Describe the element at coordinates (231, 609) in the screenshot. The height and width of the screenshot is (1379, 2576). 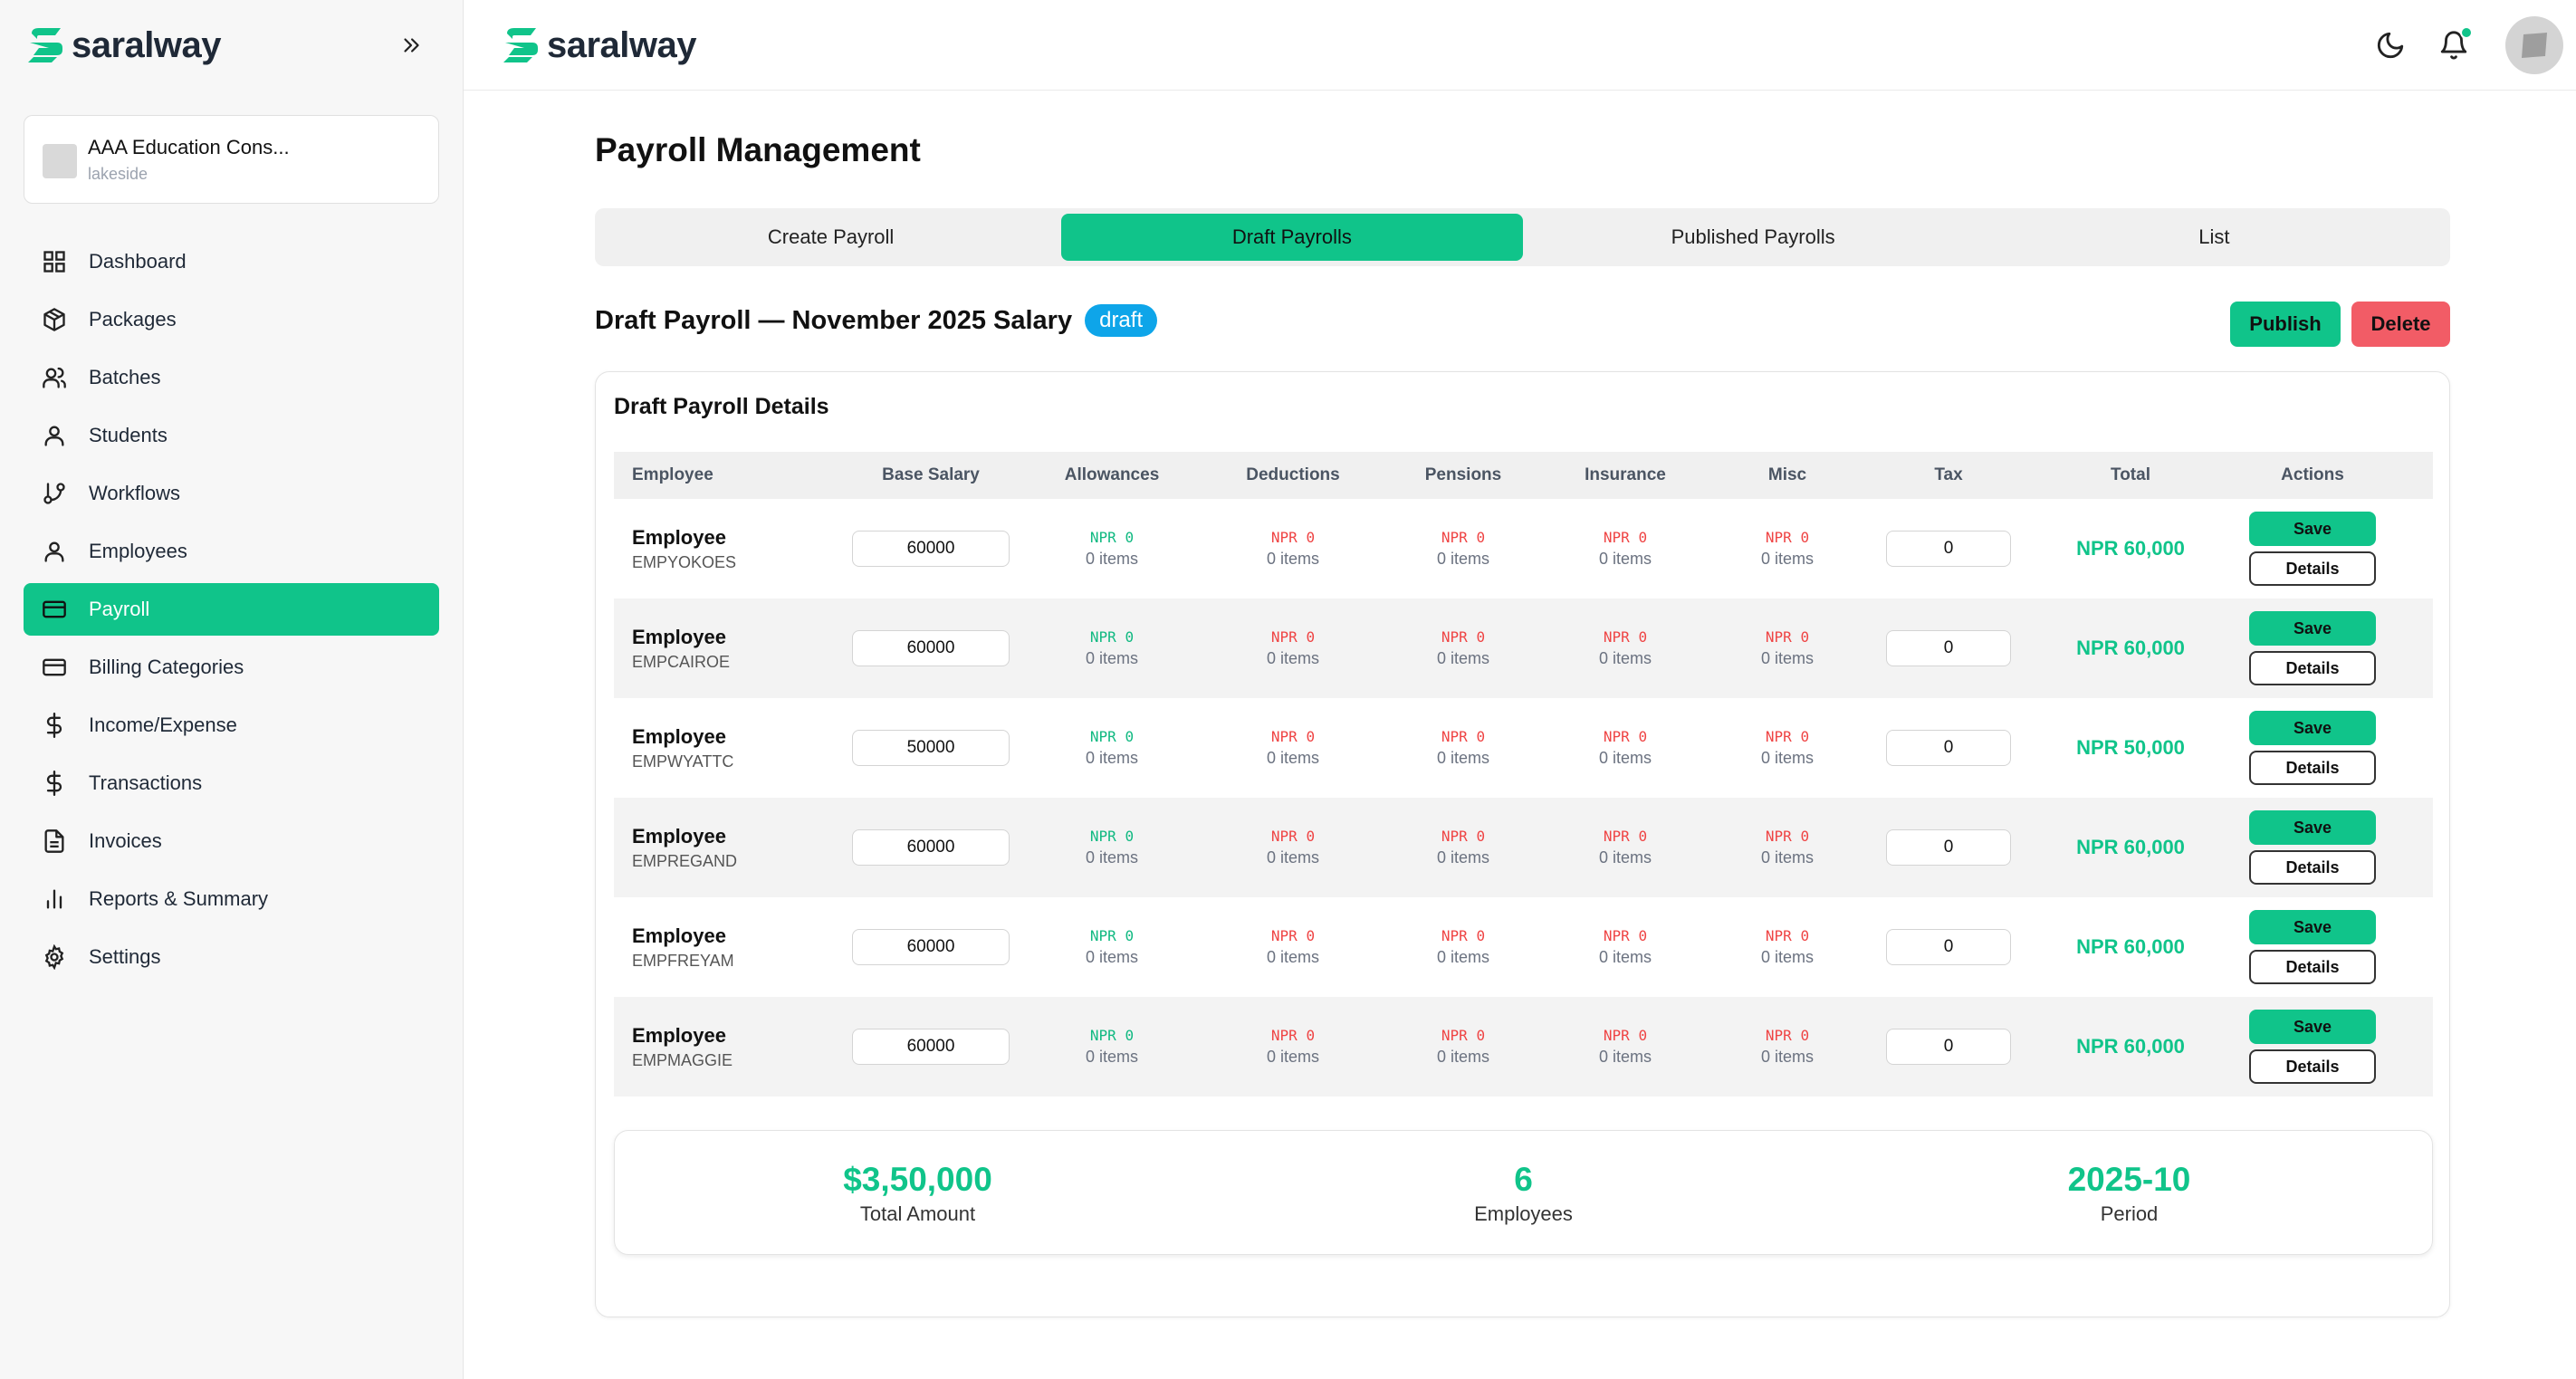
I see `sidebar-item-payroll: Payroll` at that location.